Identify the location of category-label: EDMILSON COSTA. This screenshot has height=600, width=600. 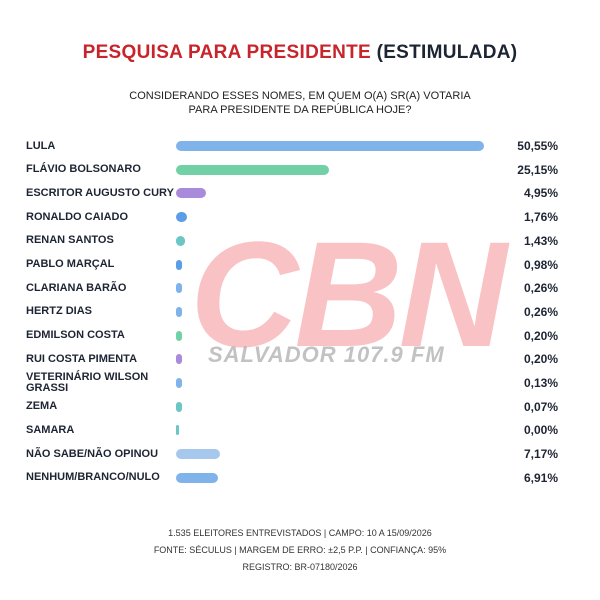
(75, 335).